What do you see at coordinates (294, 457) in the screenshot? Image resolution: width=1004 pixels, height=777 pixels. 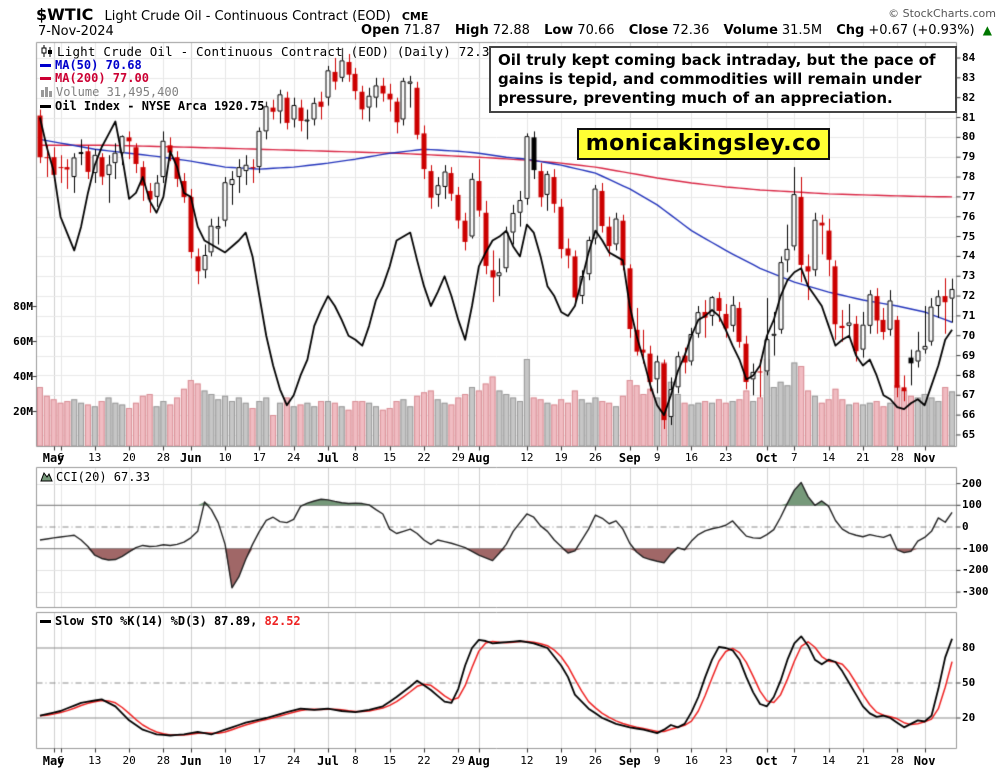 I see `x-tick-label: 24` at bounding box center [294, 457].